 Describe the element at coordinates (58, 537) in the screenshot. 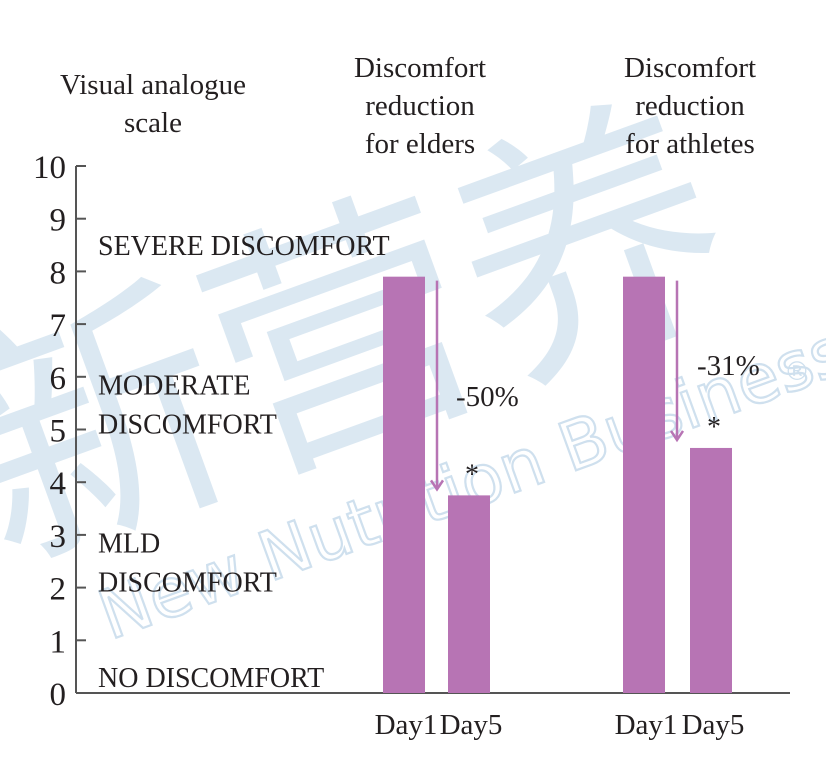

I see `y-tick-label: 3` at that location.